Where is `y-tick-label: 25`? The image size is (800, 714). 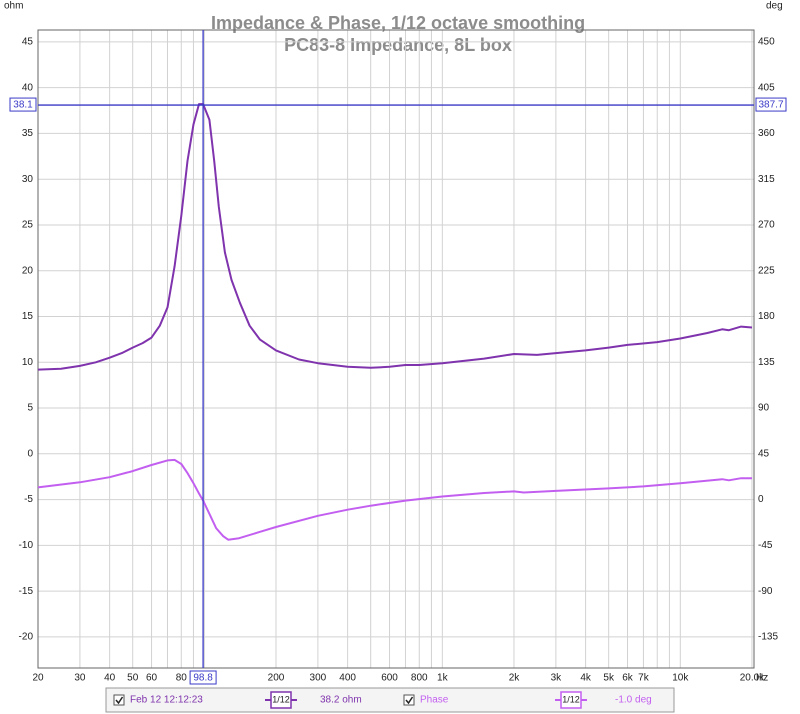 y-tick-label: 25 is located at coordinates (28, 225).